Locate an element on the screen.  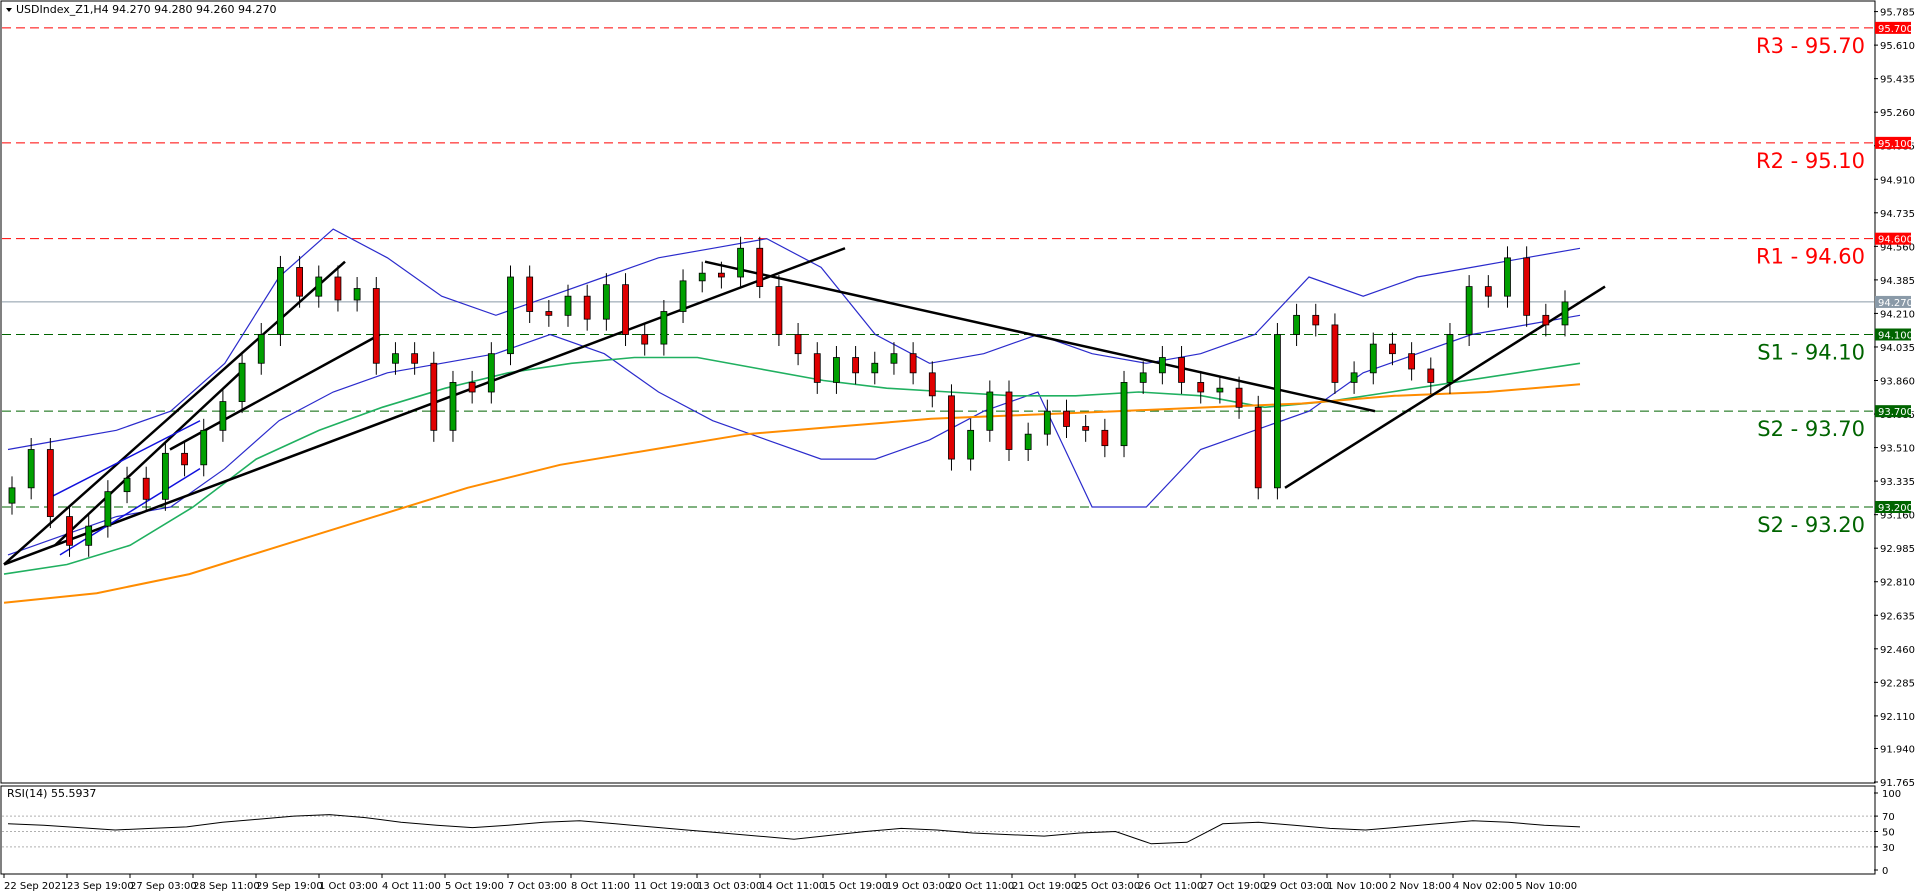
time-tick-label: 19 Oct 03:00 is located at coordinates (918, 886).